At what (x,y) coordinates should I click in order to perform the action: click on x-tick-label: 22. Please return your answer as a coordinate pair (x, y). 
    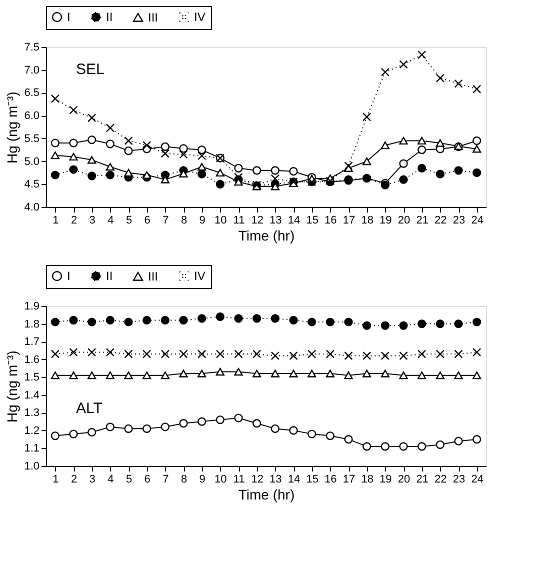
    Looking at the image, I should click on (440, 480).